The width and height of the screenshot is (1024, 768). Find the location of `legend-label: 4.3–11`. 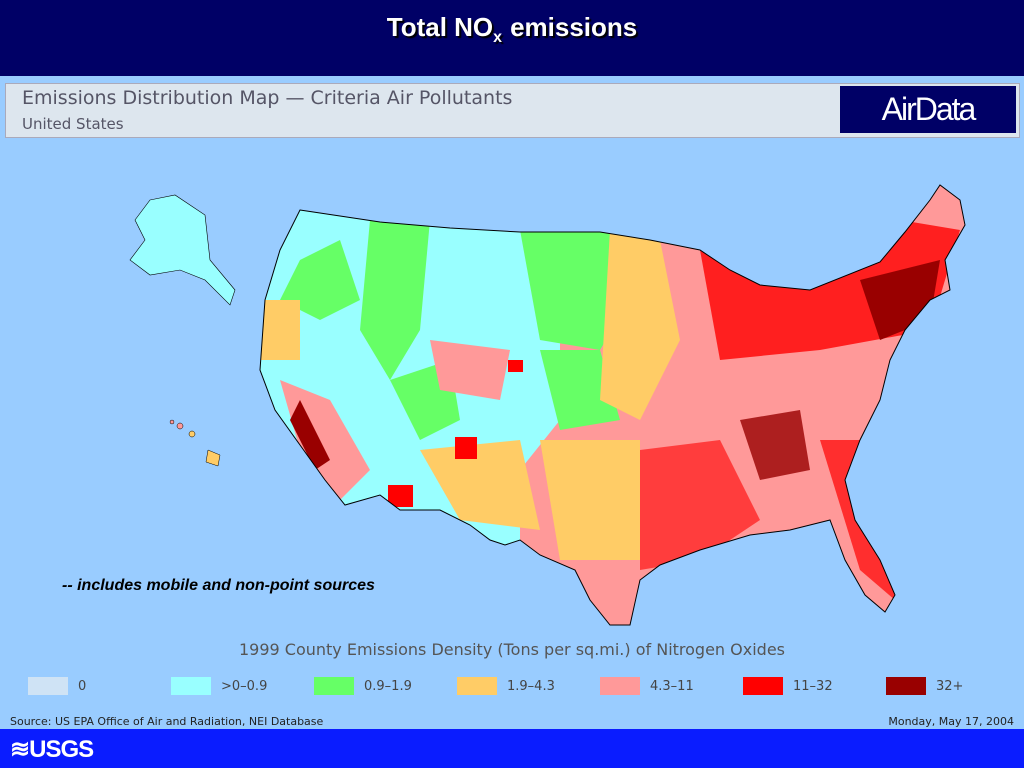

legend-label: 4.3–11 is located at coordinates (672, 686).